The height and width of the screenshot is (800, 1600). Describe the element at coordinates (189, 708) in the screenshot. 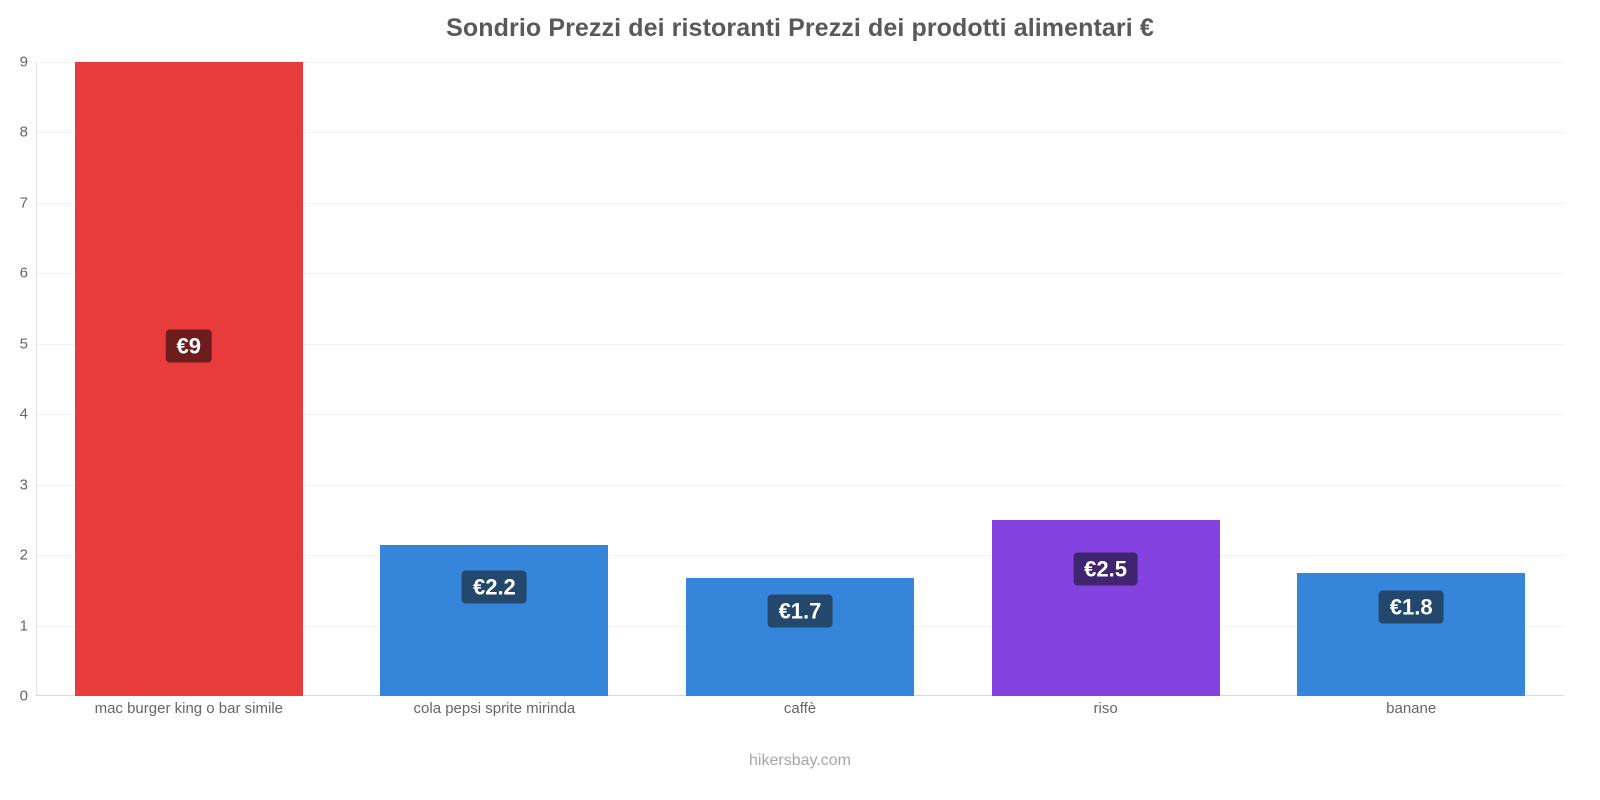

I see `x-tick-label: mac burger king o bar simile` at that location.